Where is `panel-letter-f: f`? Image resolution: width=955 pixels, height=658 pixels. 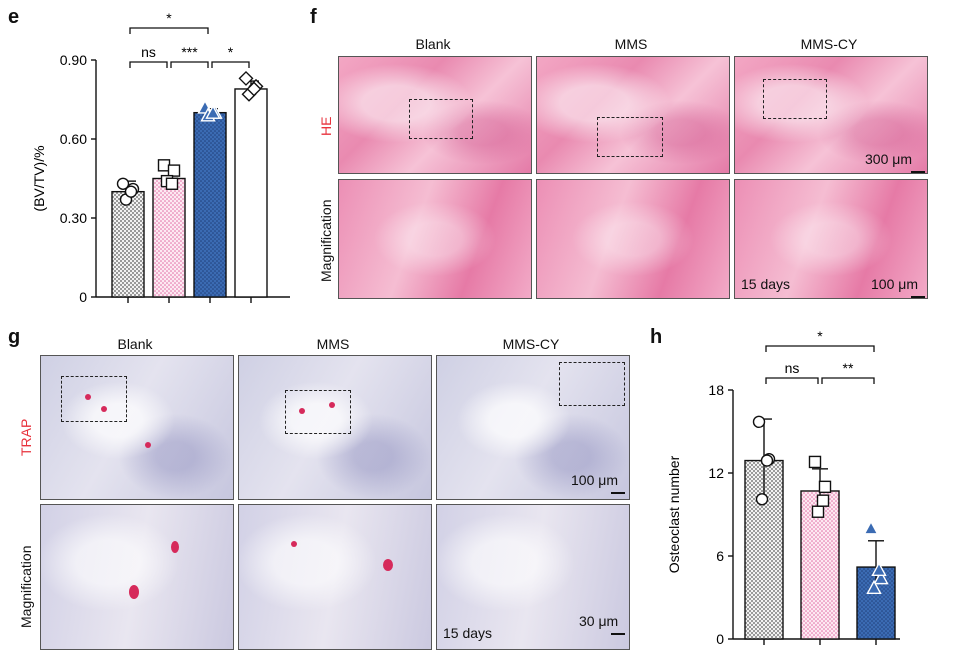
panel-letter-f: f is located at coordinates (313, 17).